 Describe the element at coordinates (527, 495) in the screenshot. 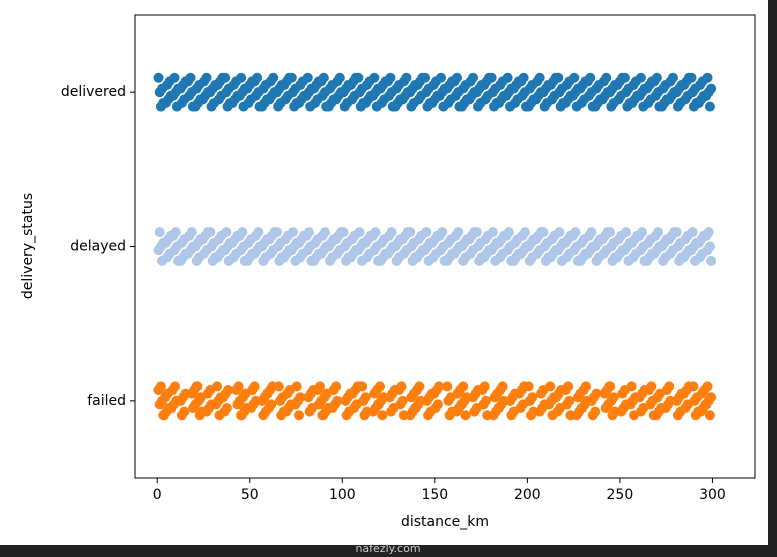

I see `x-tick-label: 200` at that location.